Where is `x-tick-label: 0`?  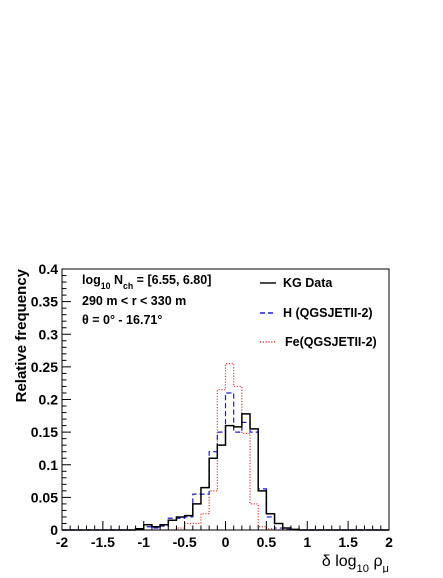
x-tick-label: 0 is located at coordinates (226, 542).